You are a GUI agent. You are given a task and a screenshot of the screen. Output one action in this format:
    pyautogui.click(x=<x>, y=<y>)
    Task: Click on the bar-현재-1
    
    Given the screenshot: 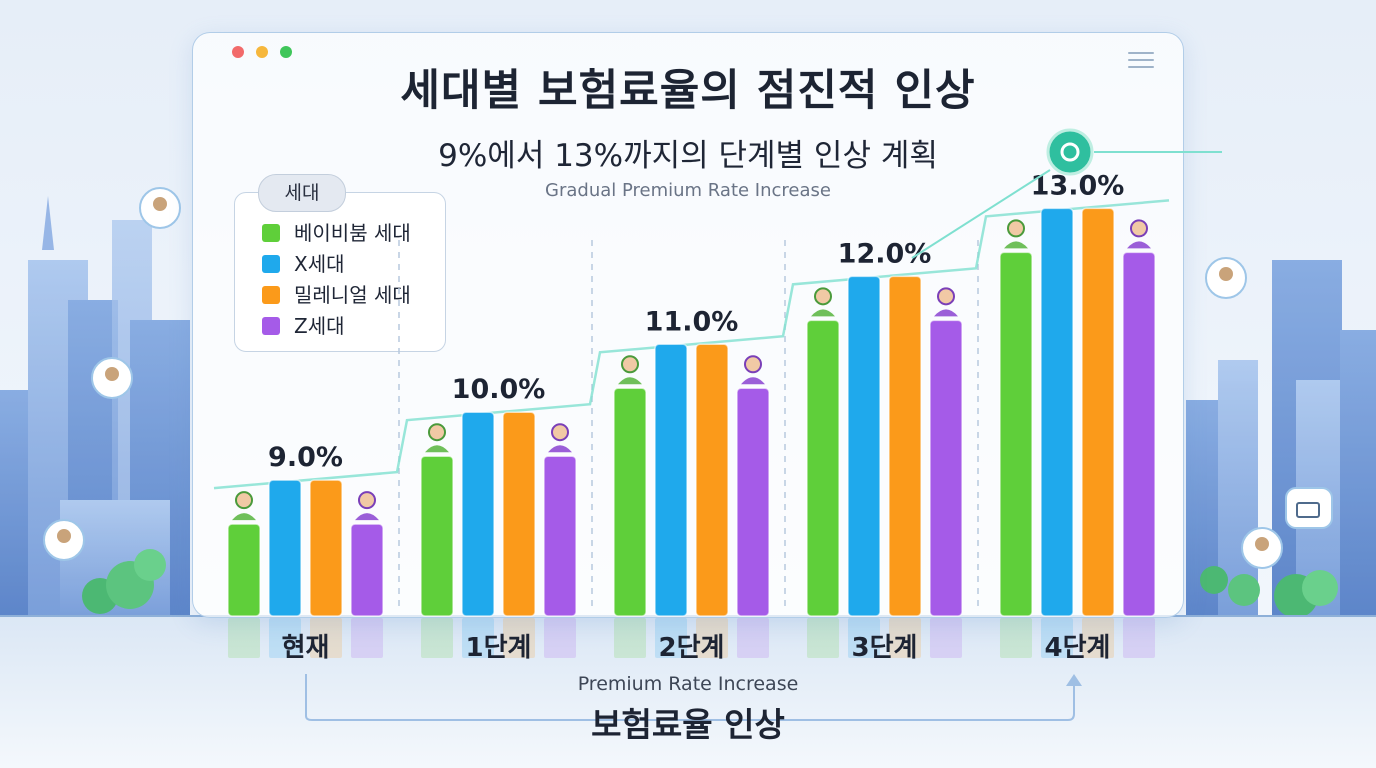 What is the action you would take?
    pyautogui.click(x=285, y=548)
    